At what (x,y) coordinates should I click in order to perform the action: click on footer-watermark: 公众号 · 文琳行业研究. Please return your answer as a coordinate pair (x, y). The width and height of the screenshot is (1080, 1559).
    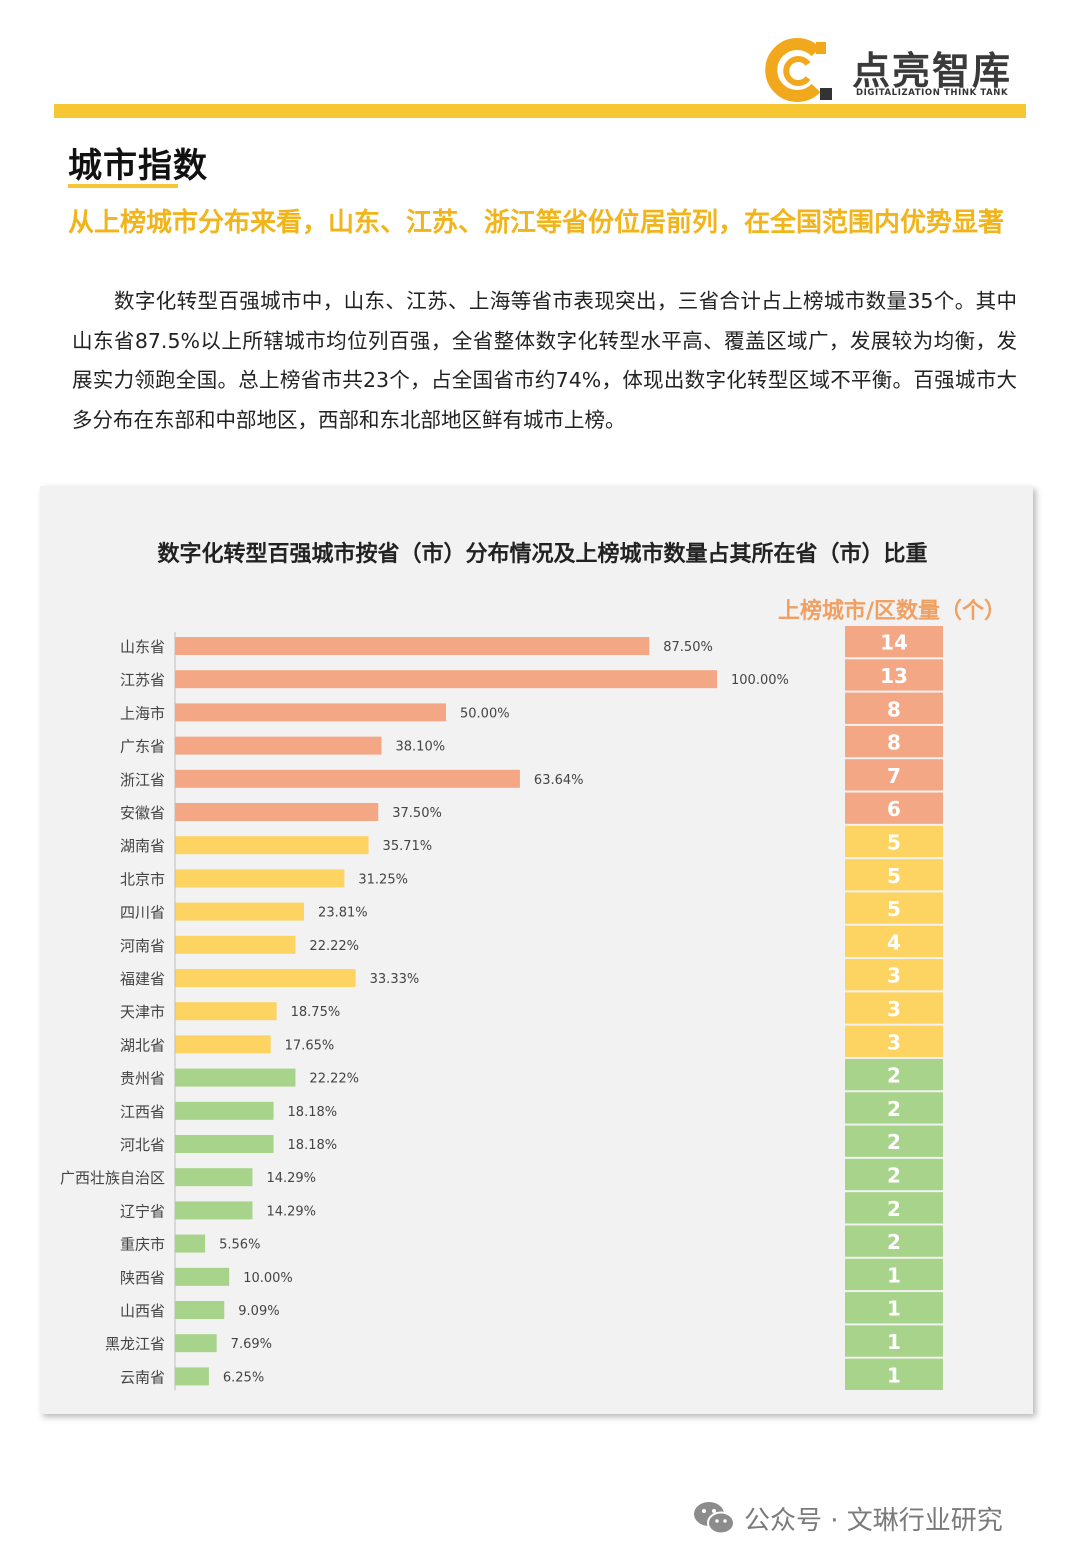
    Looking at the image, I should click on (872, 1518).